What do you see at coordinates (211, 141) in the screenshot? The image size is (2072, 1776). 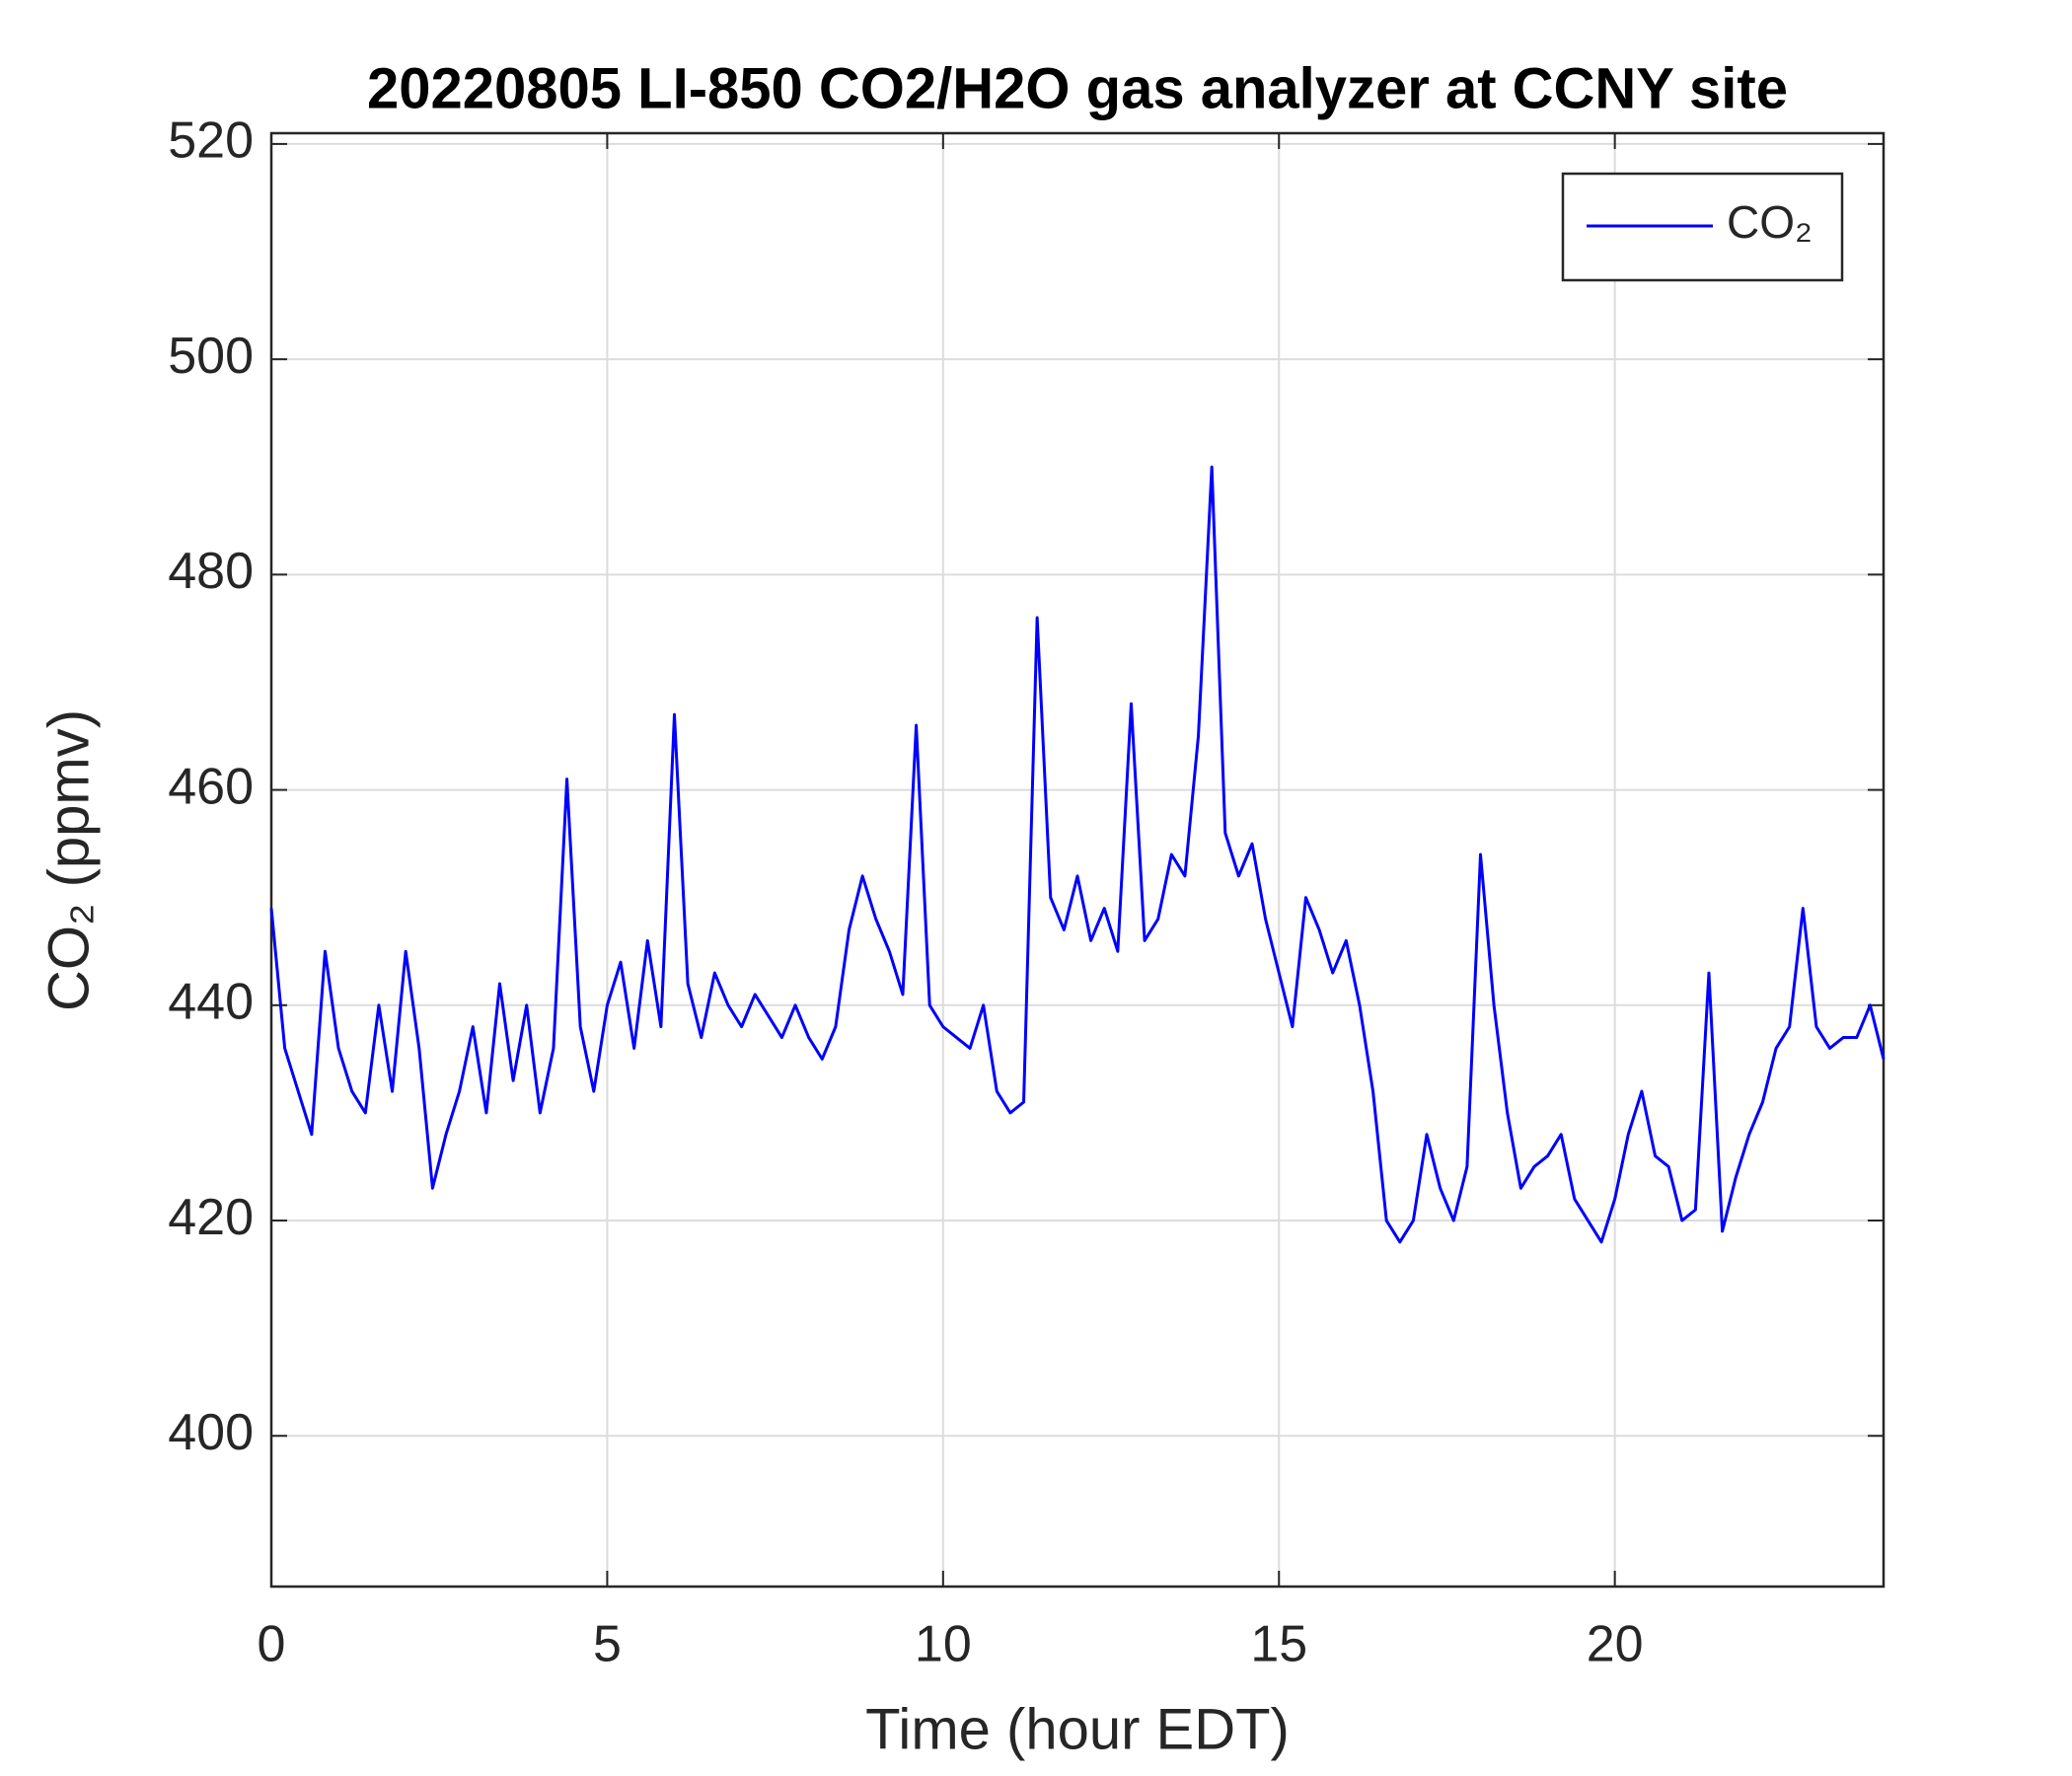 I see `y-tick-label: 520` at bounding box center [211, 141].